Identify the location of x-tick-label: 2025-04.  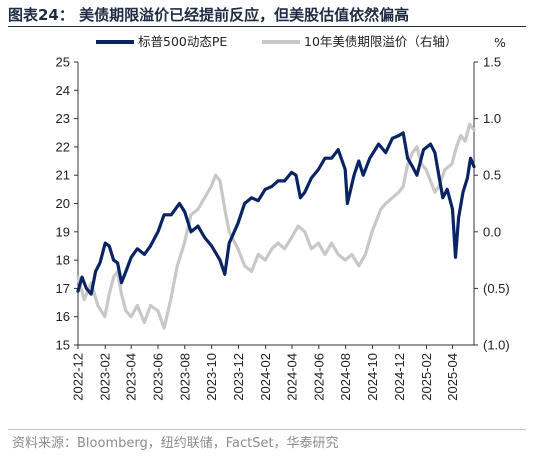
(452, 377).